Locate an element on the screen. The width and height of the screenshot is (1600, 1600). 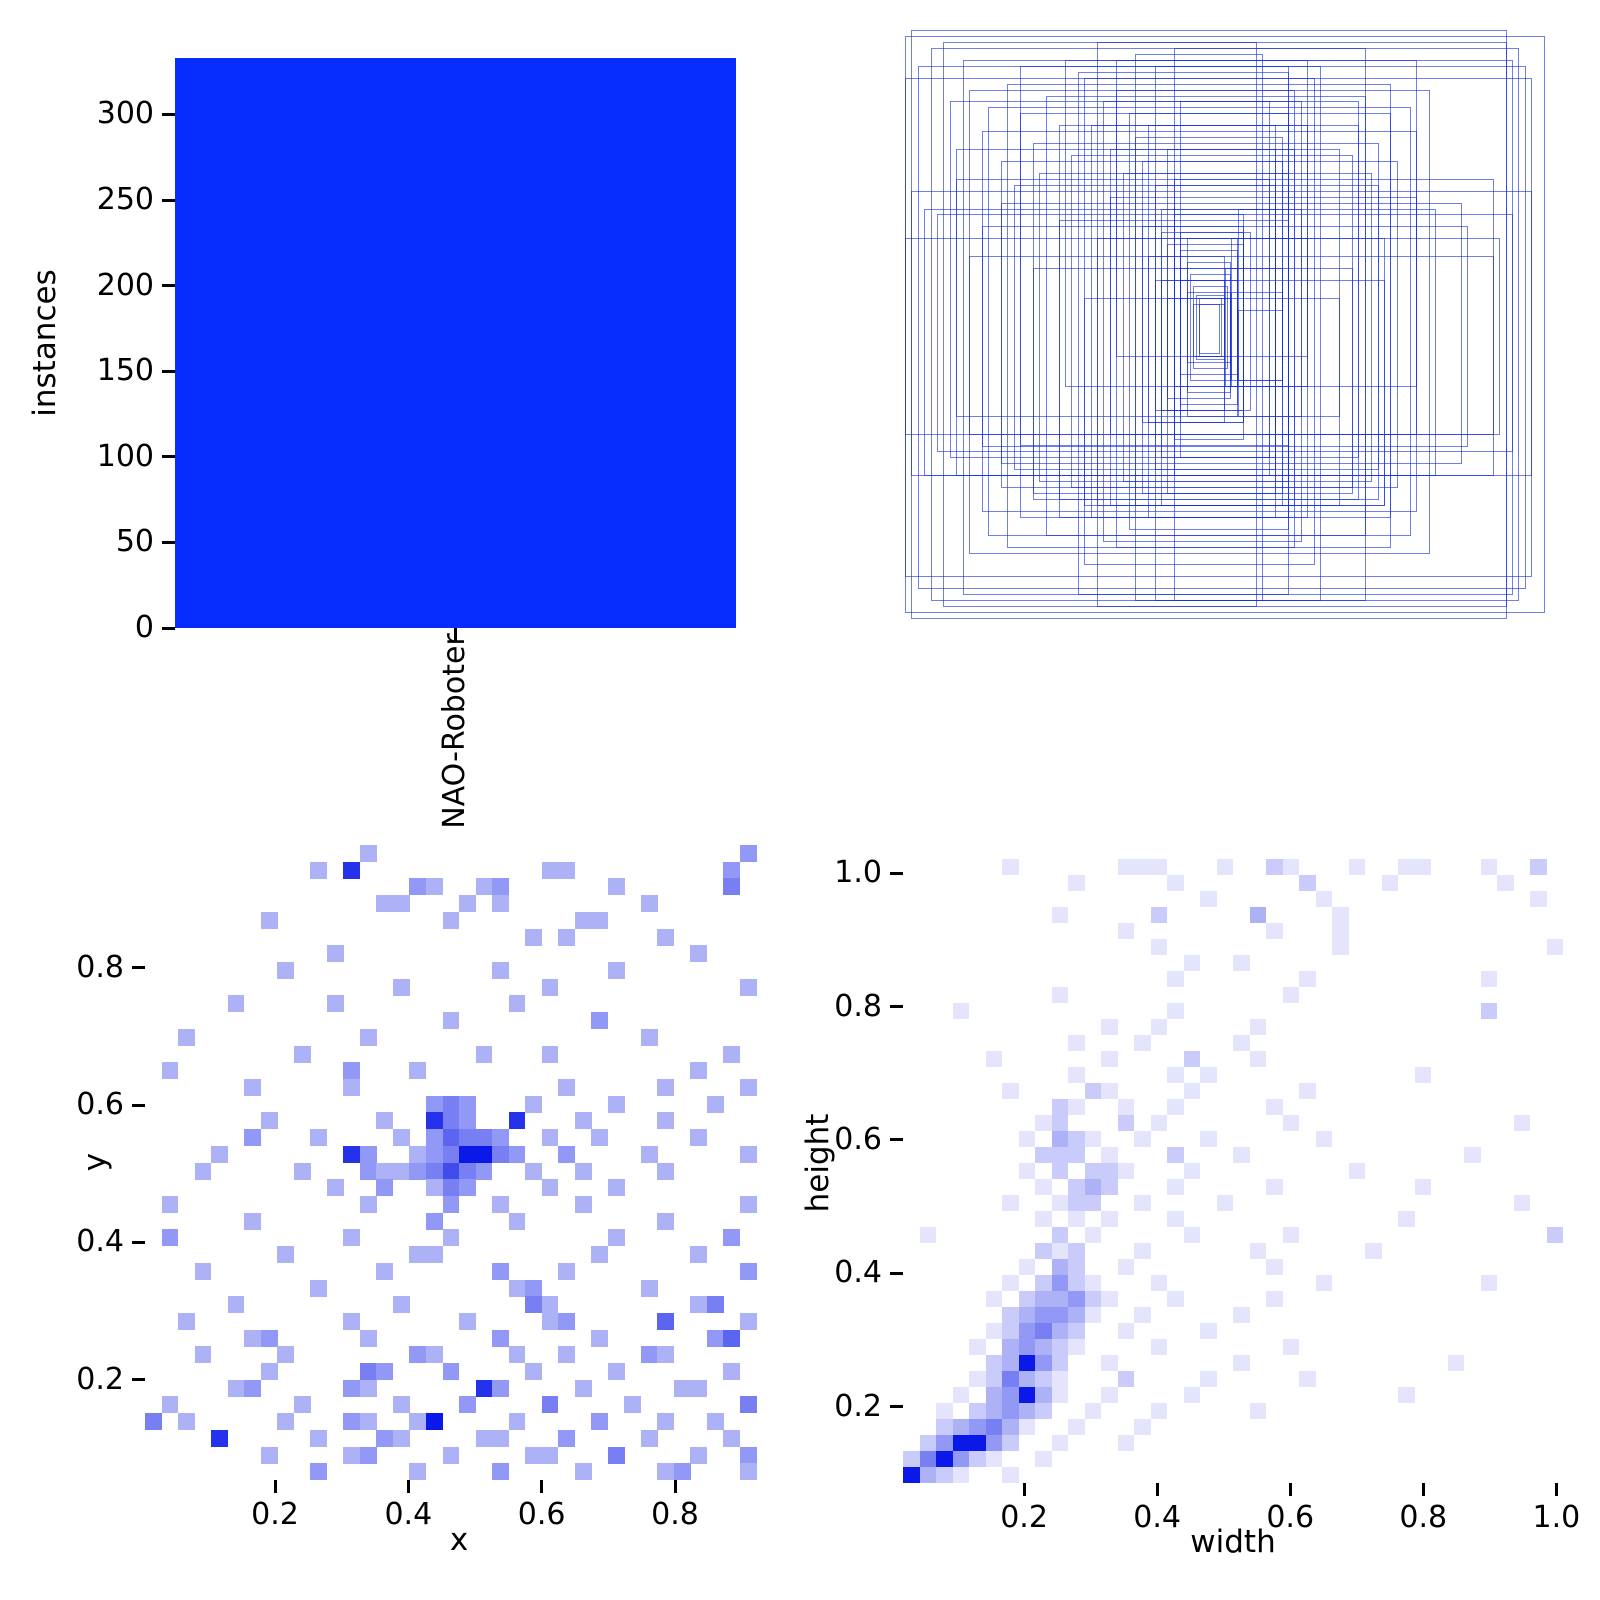
x-tick-label: 0.6 is located at coordinates (541, 1514).